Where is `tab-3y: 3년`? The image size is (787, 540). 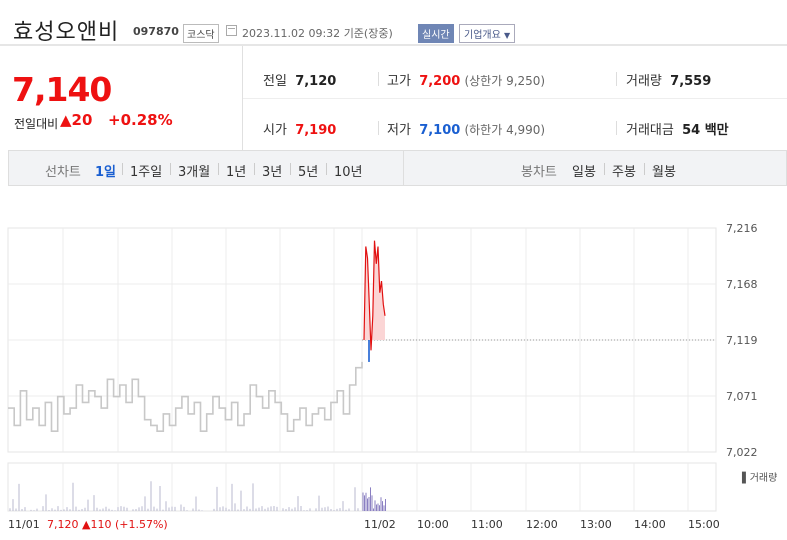 tab-3y: 3년 is located at coordinates (272, 172).